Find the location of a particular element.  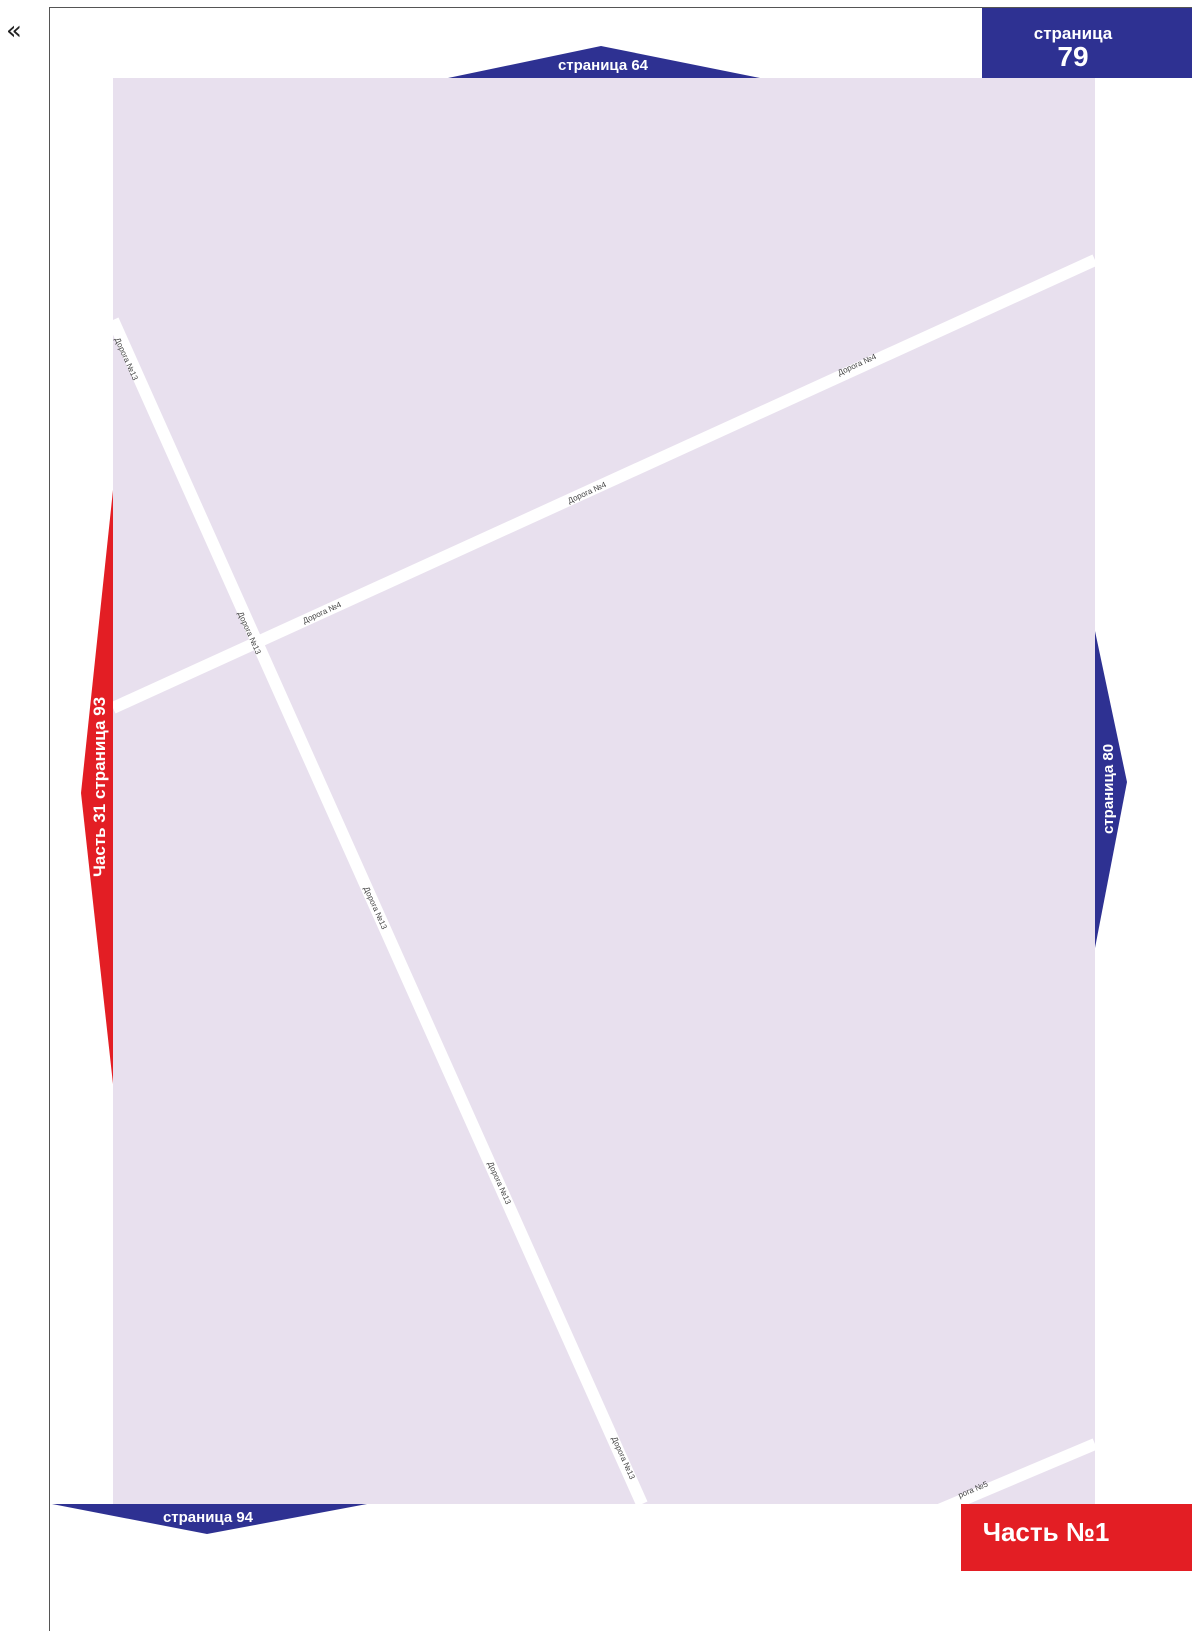

nav-bottom-right-label: Часть №1 is located at coordinates (1046, 1532).